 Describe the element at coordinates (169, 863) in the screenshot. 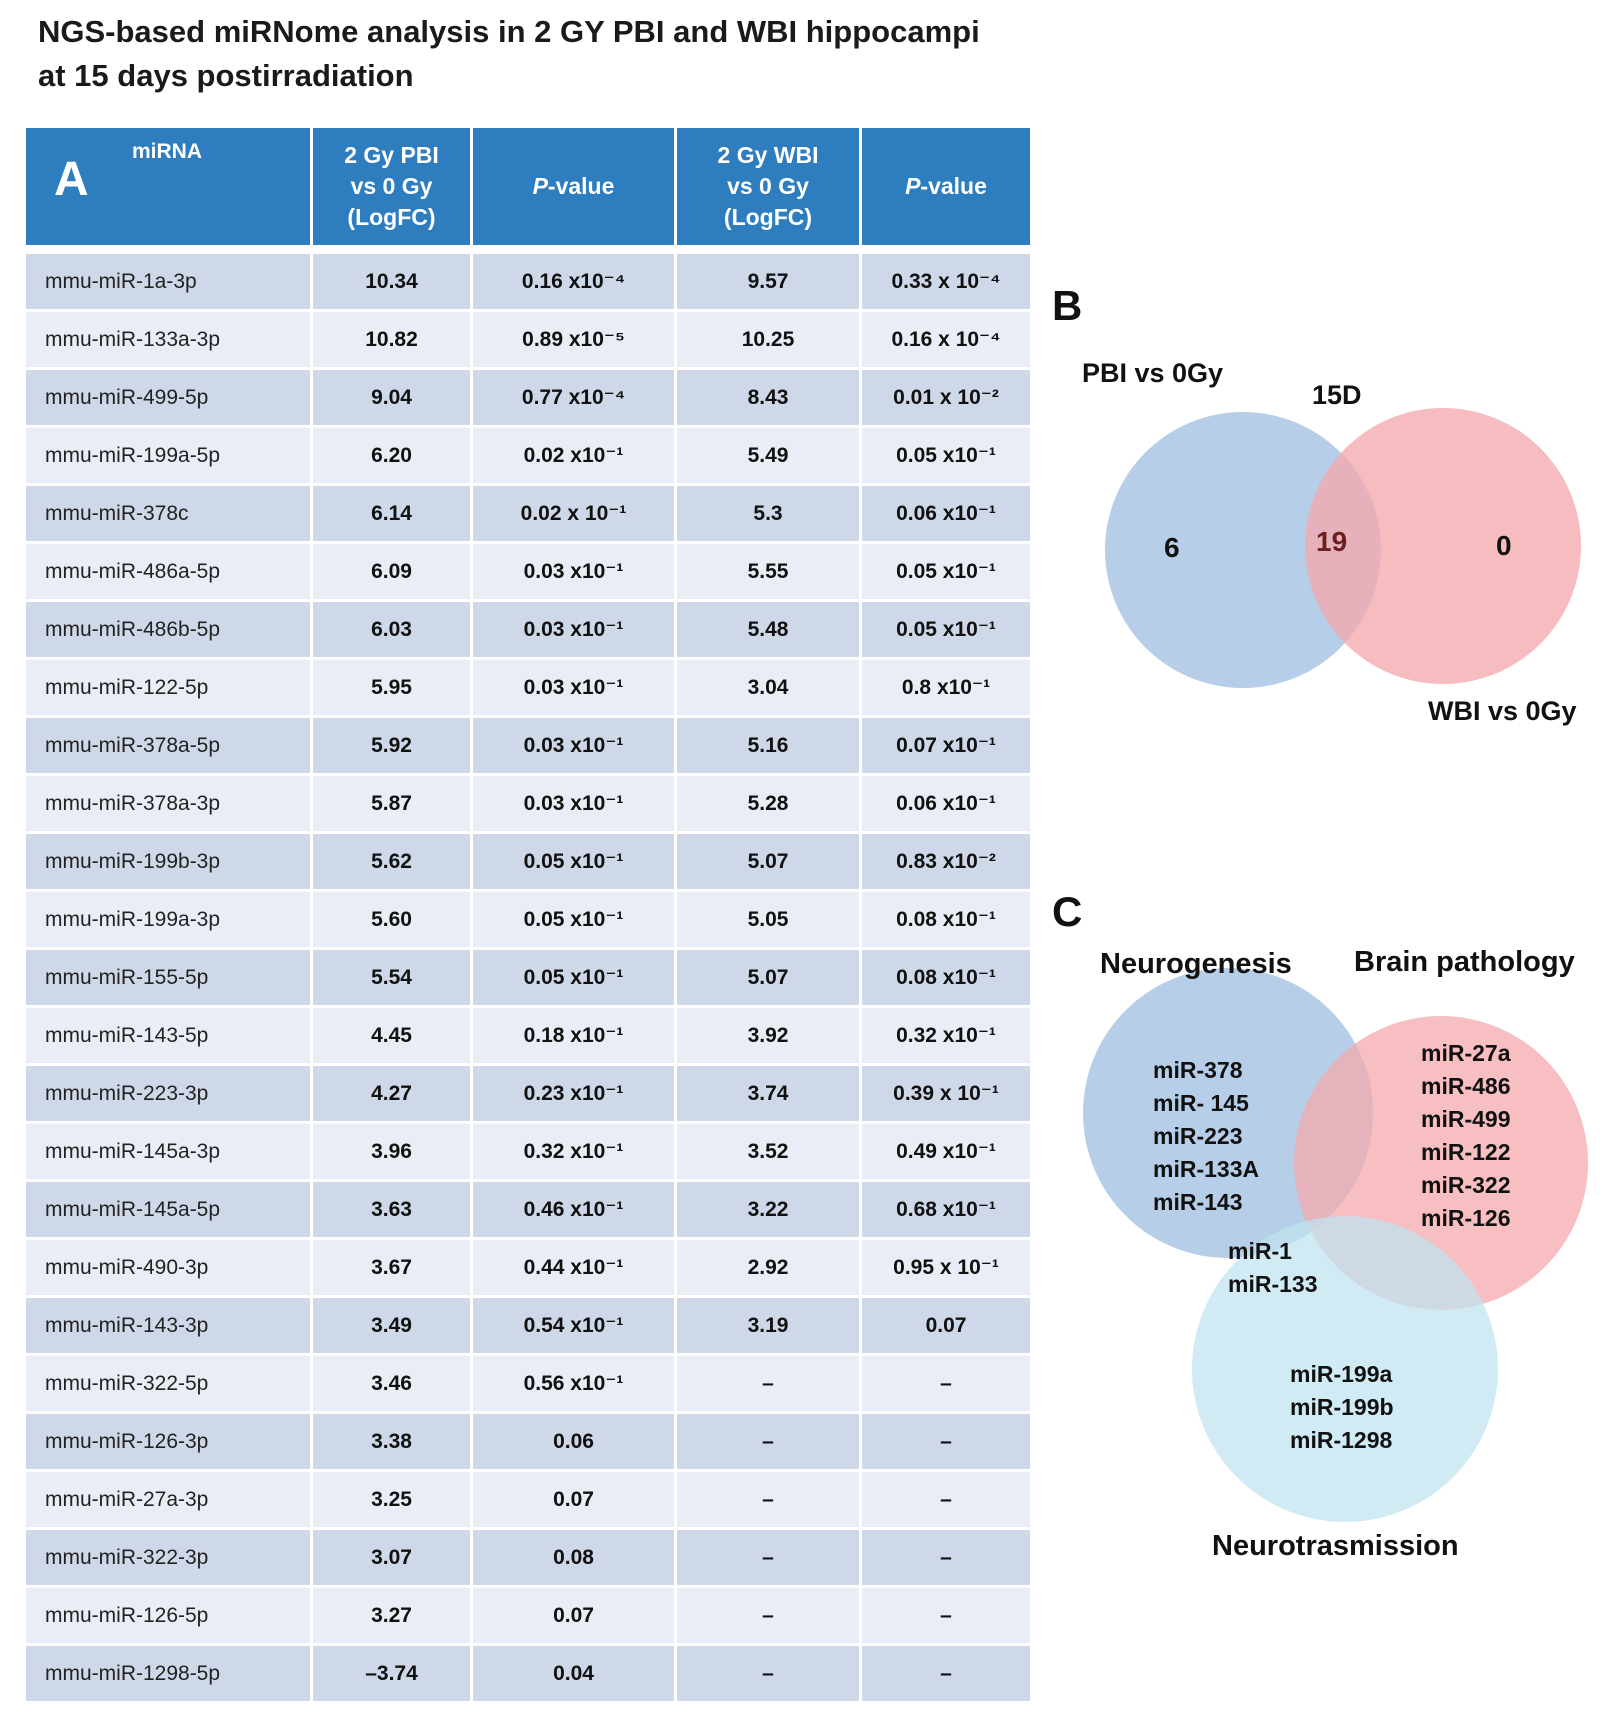

I see `cell-mirna: mmu-miR-199b-3p` at that location.